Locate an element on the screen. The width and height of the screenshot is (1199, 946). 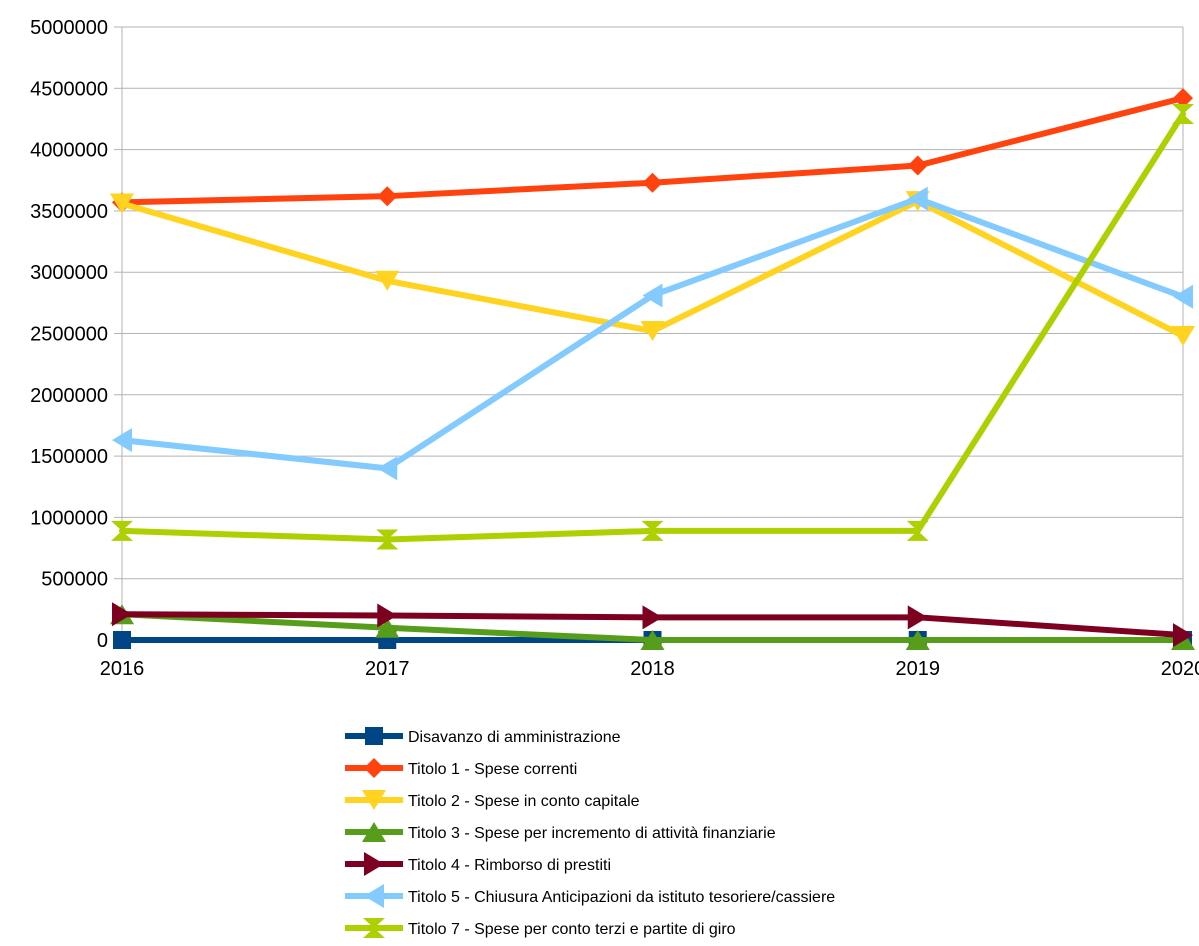
legend-label: Titolo 1 - Spese correnti is located at coordinates (492, 769).